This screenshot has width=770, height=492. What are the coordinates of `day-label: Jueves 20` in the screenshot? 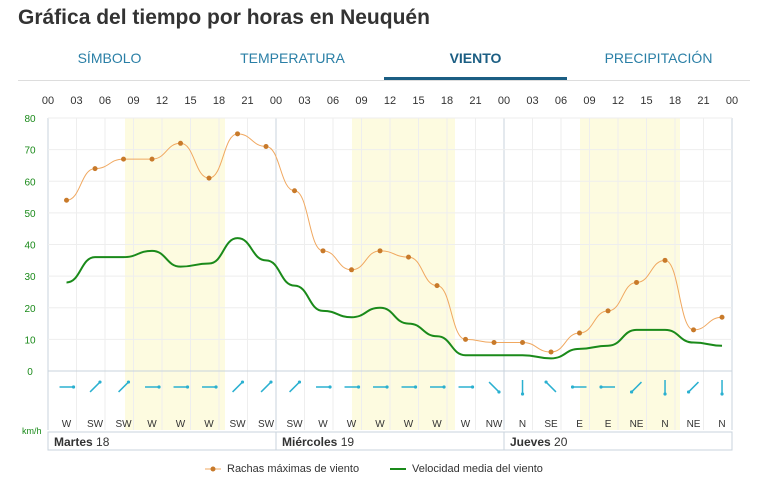 It's located at (539, 442).